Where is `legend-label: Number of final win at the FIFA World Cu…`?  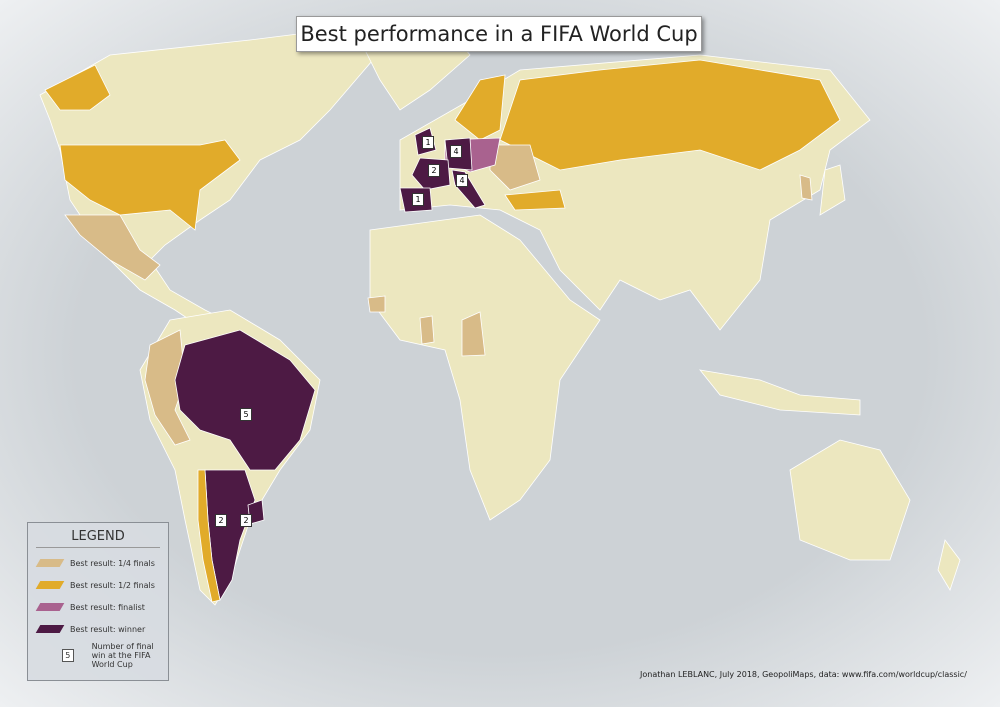
legend-label: Number of final win at the FIFA World Cu… is located at coordinates (122, 655).